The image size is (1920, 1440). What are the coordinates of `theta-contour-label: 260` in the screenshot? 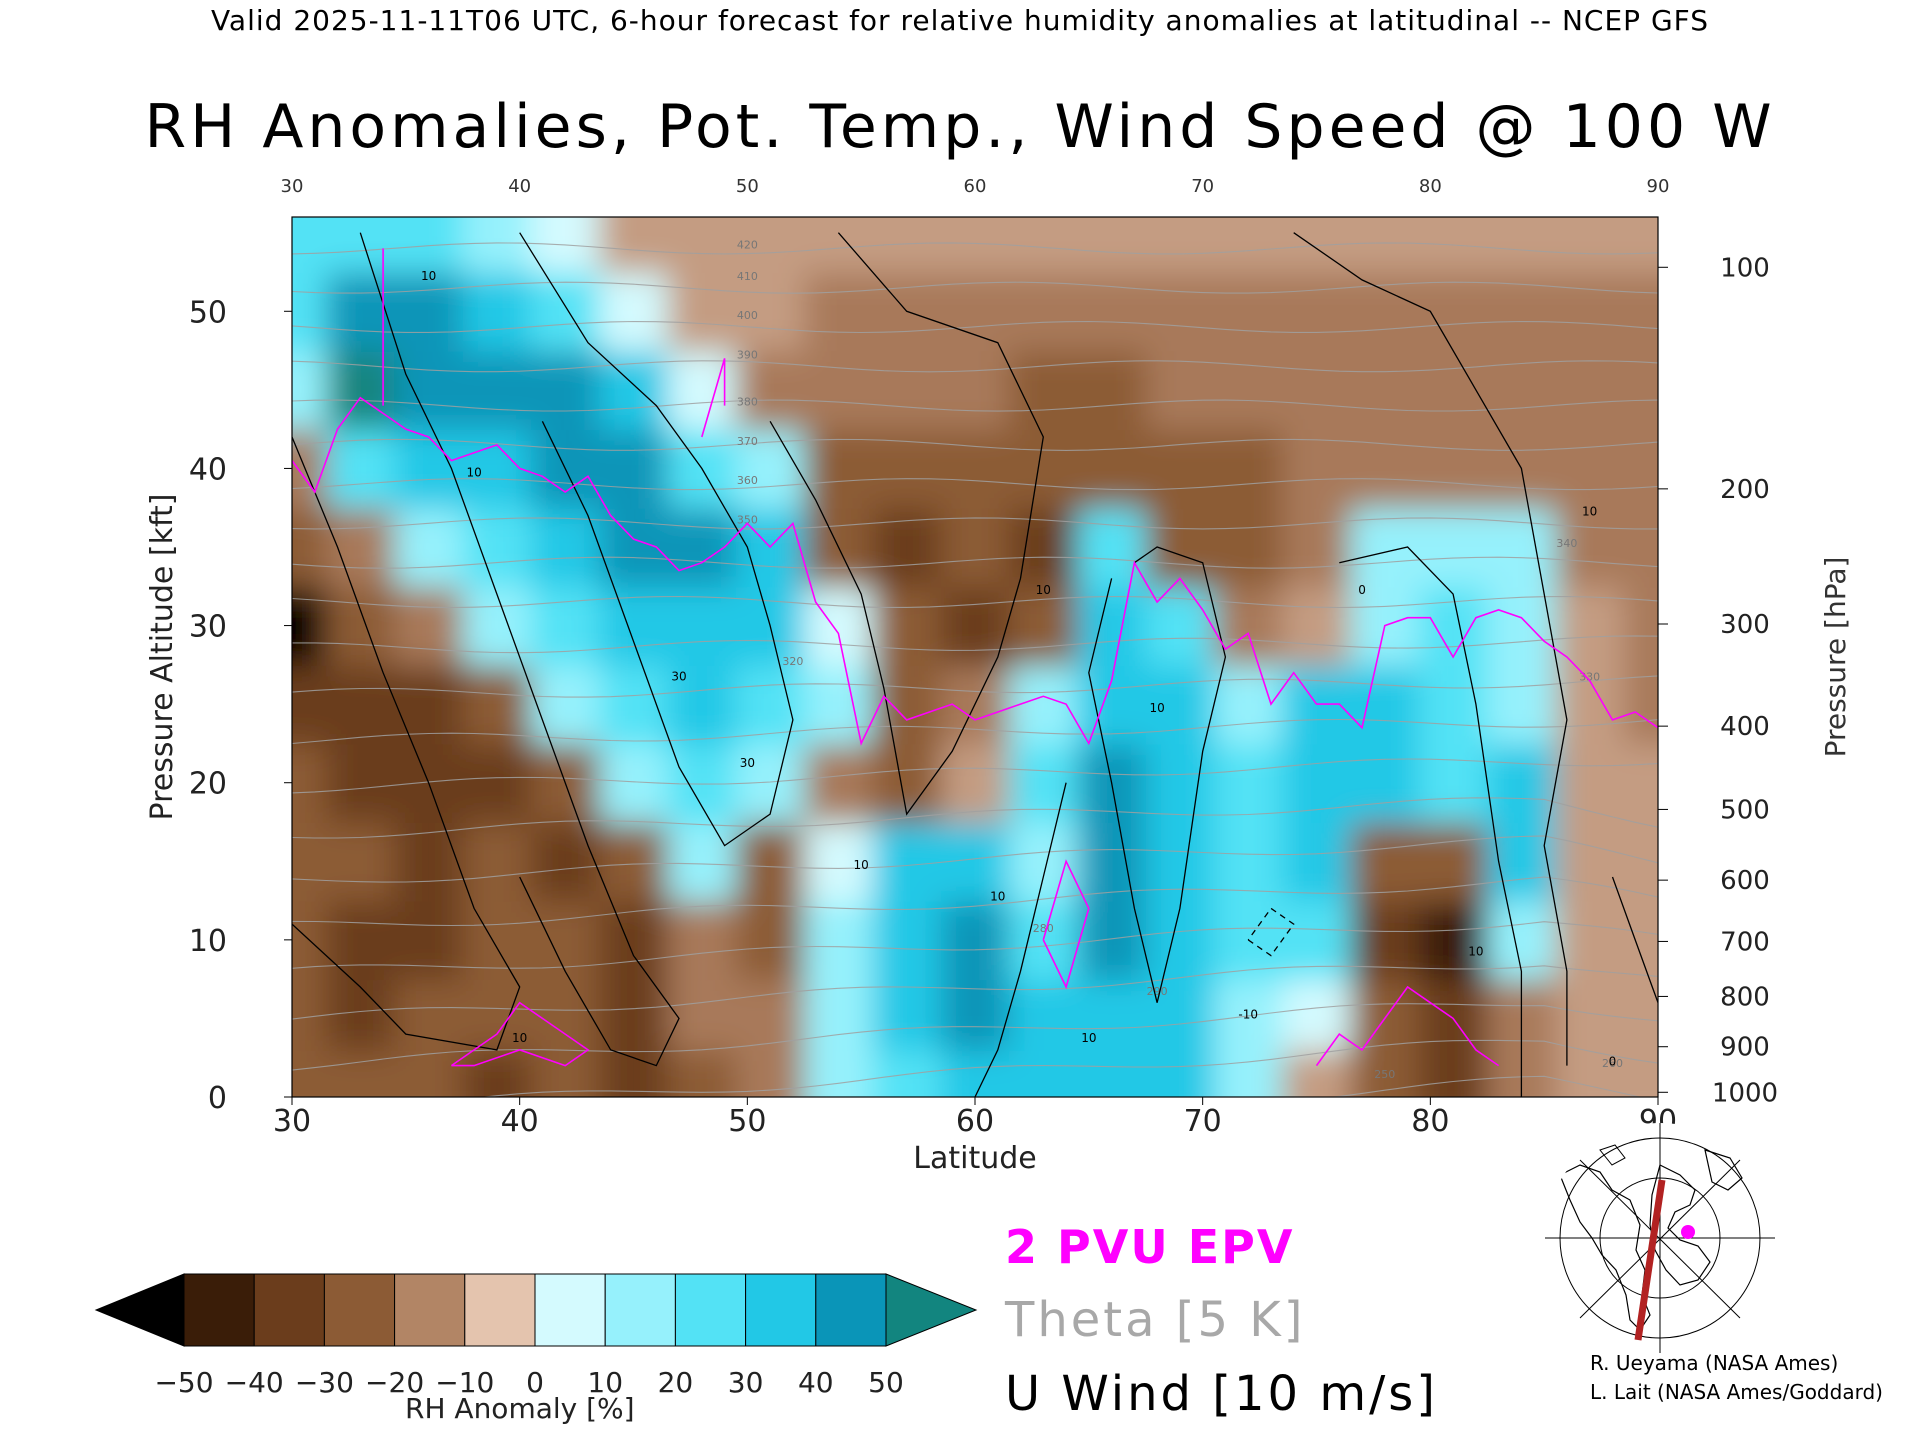 It's located at (1612, 1063).